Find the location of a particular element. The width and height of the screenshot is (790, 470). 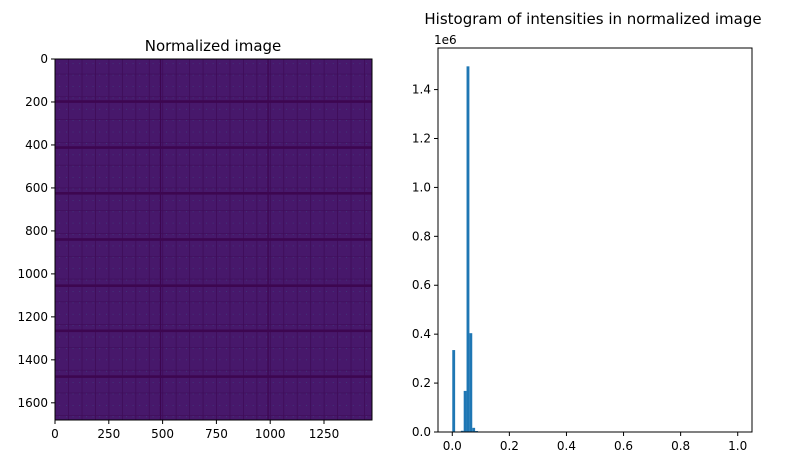

y-tick-label: 0 is located at coordinates (44, 59).